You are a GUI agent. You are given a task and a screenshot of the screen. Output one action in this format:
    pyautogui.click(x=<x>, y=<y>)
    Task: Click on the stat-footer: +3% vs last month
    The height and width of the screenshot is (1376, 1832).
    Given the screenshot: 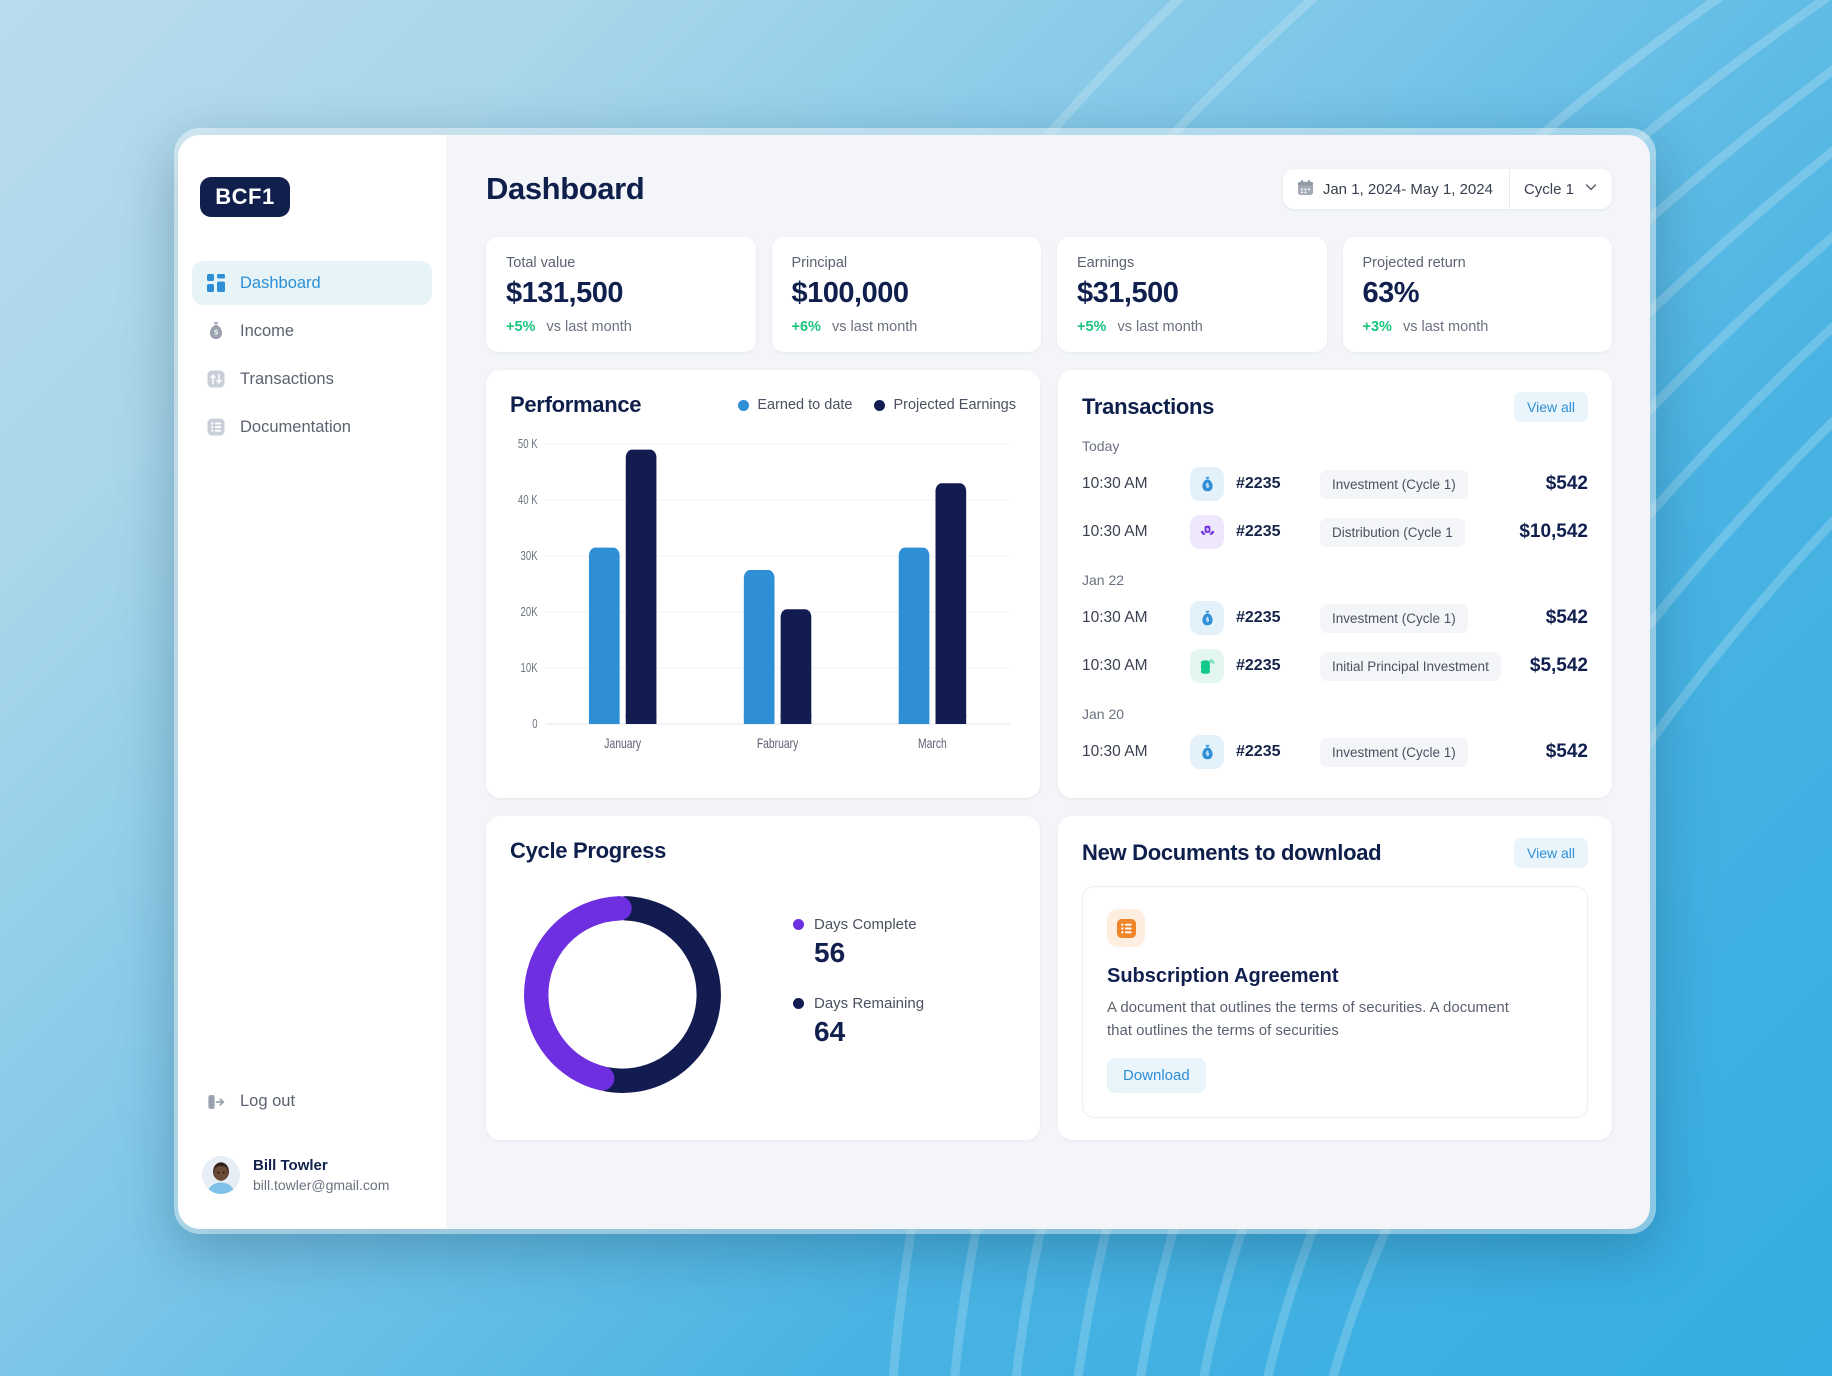 What is the action you would take?
    pyautogui.click(x=1478, y=327)
    